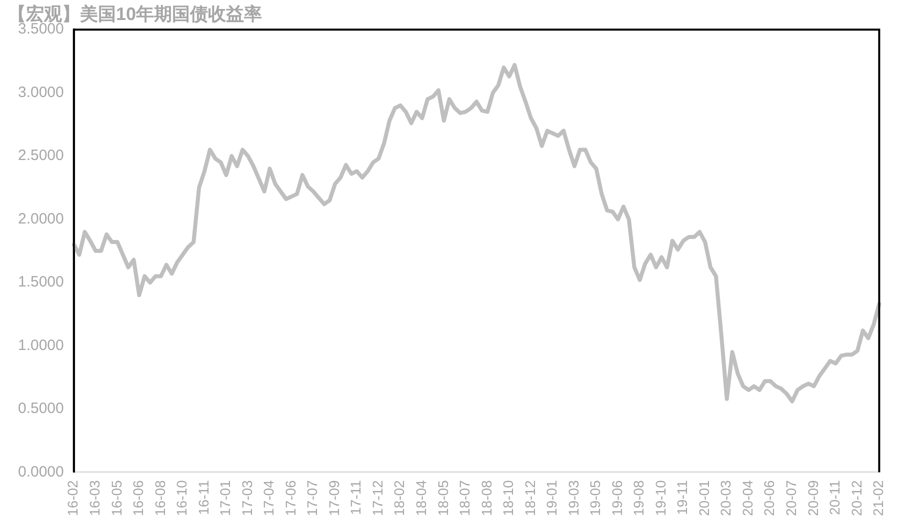  I want to click on x-tick-label: 20-12, so click(856, 498).